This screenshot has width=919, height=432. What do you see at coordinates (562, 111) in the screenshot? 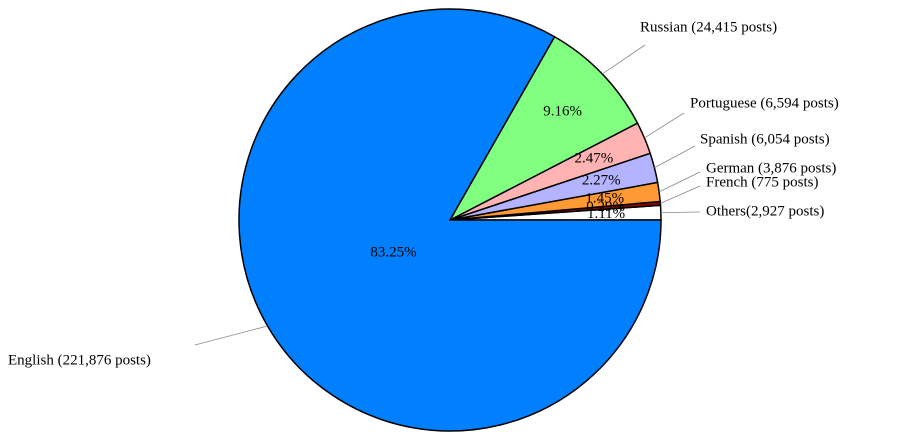
I see `slice-percent-label: 9.16%` at bounding box center [562, 111].